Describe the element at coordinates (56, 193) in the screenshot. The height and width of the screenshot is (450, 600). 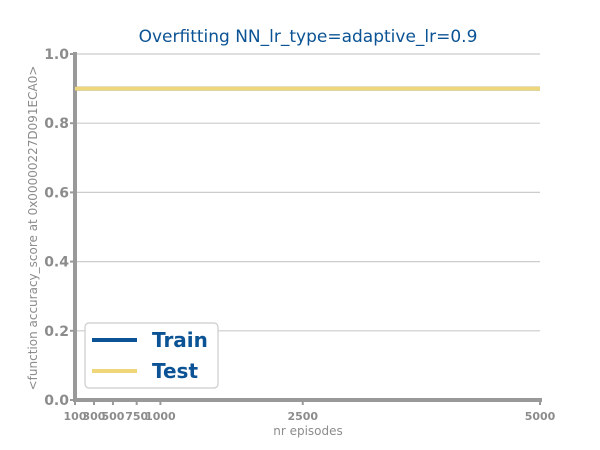
I see `y-tick-label: 0.6` at that location.